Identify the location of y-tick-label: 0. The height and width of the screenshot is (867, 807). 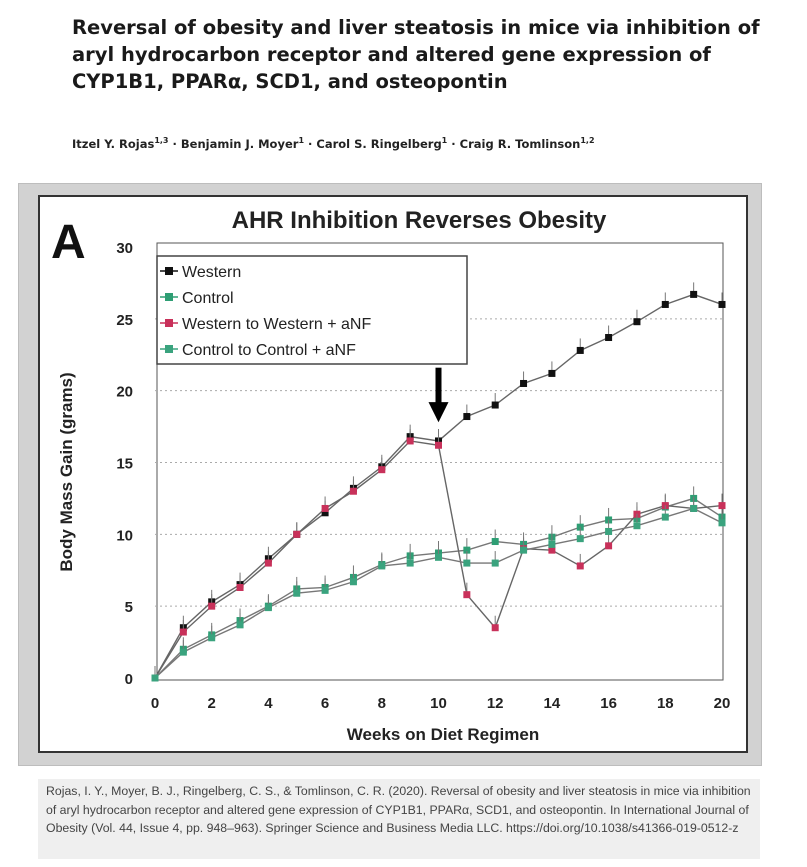
(129, 679).